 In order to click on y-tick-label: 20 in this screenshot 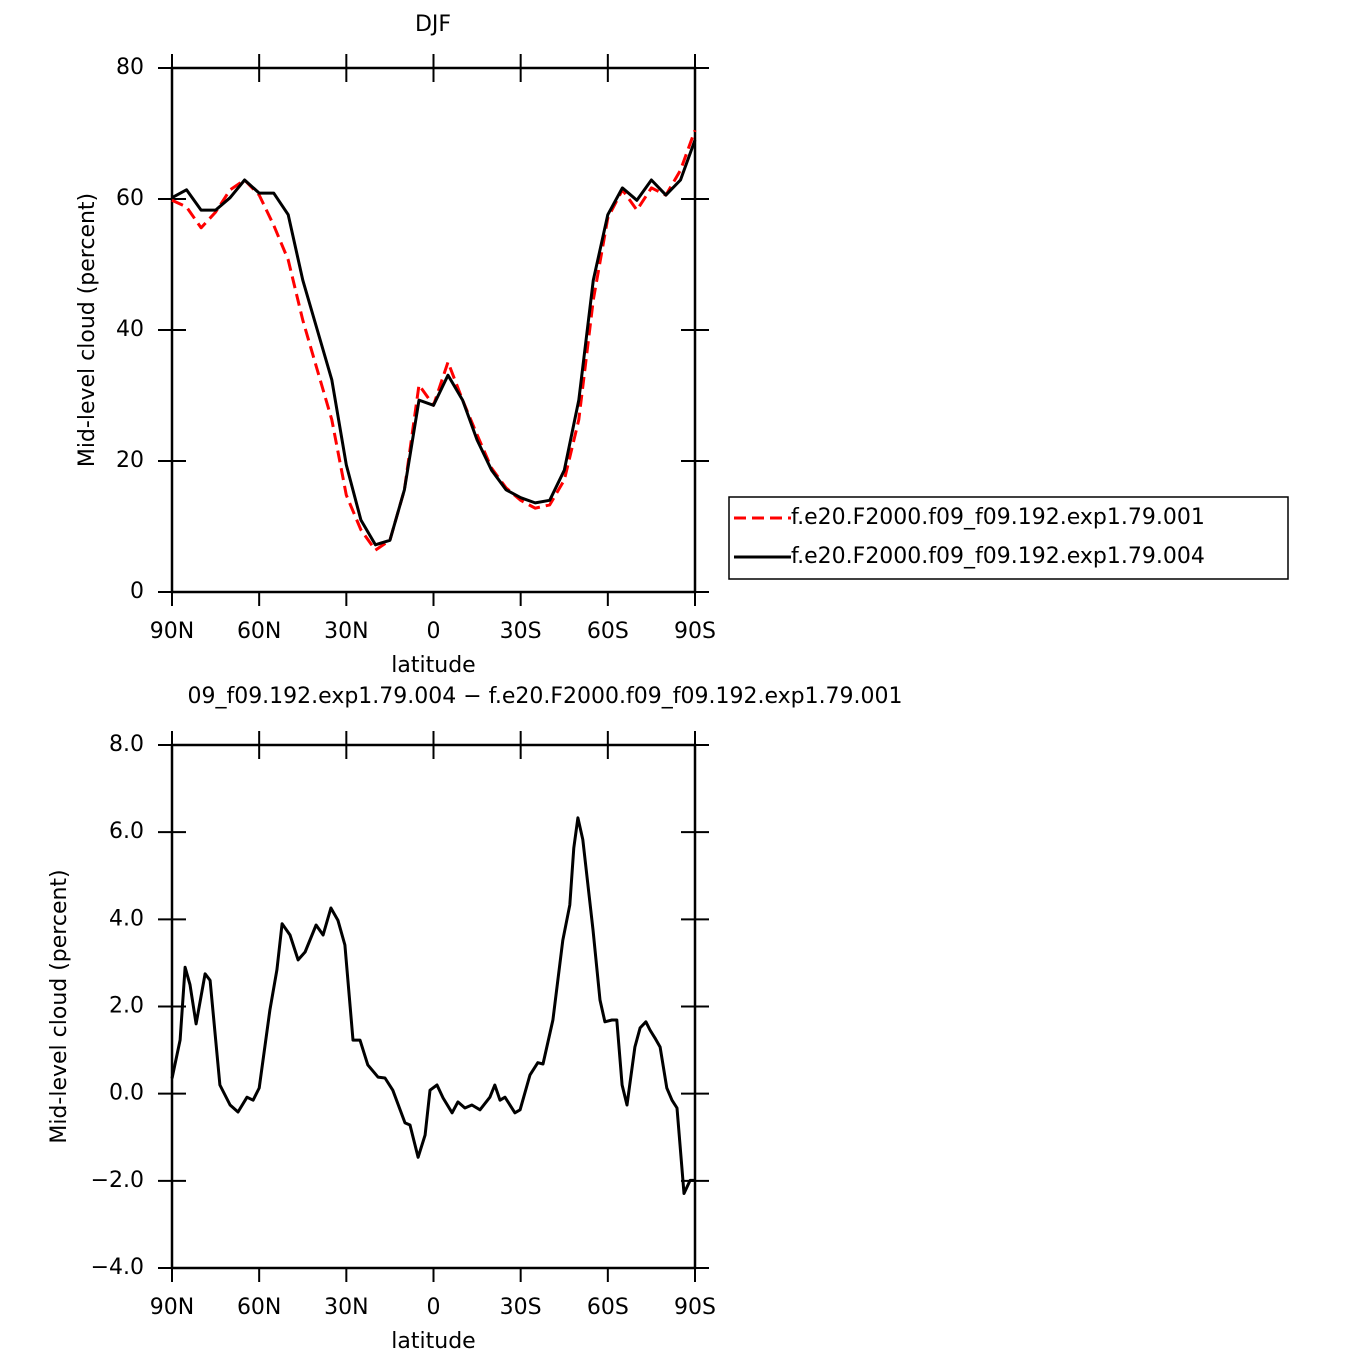, I will do `click(130, 460)`.